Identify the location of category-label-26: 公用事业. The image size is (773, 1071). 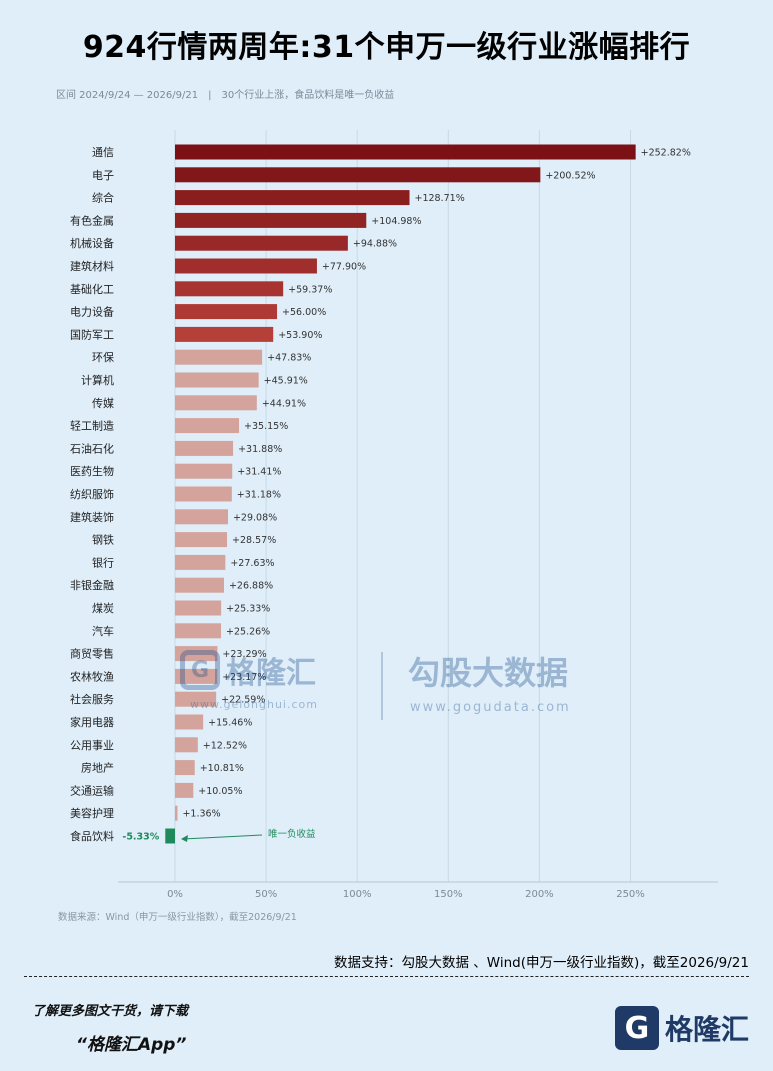
(92, 745).